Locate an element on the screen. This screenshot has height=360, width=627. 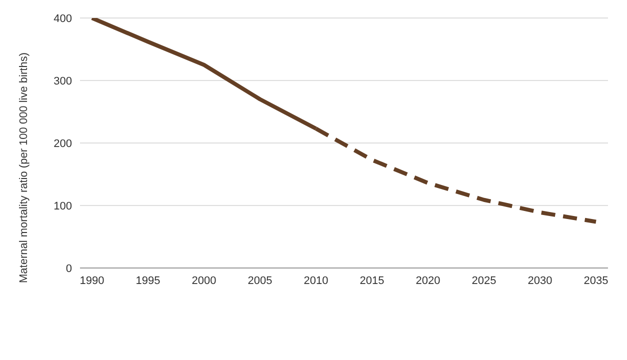
x-tick-label: 2005 is located at coordinates (260, 280).